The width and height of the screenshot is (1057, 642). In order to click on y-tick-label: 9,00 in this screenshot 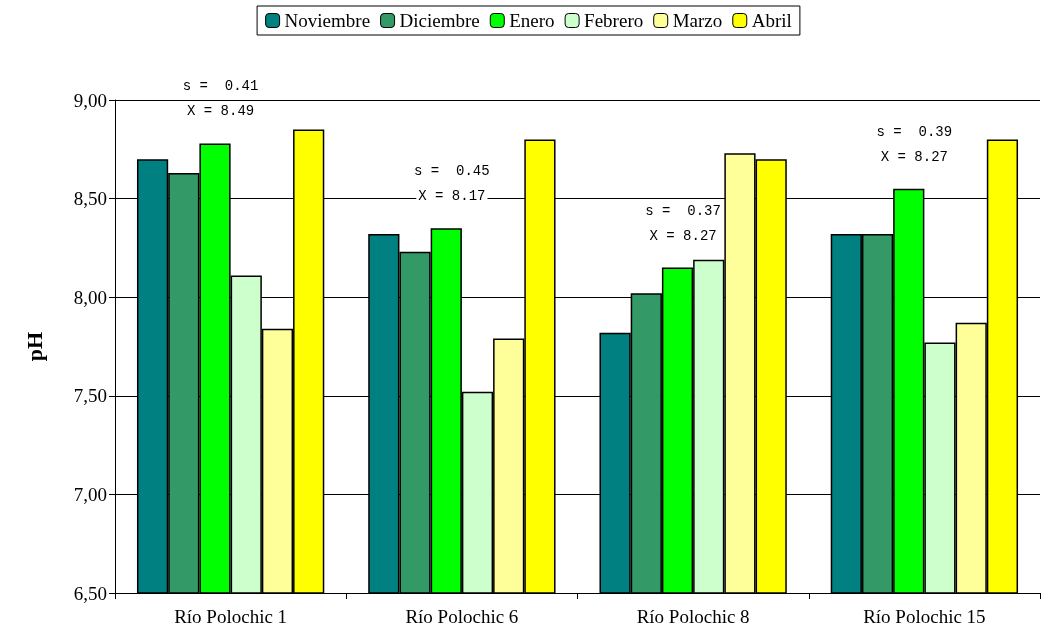, I will do `click(90, 100)`.